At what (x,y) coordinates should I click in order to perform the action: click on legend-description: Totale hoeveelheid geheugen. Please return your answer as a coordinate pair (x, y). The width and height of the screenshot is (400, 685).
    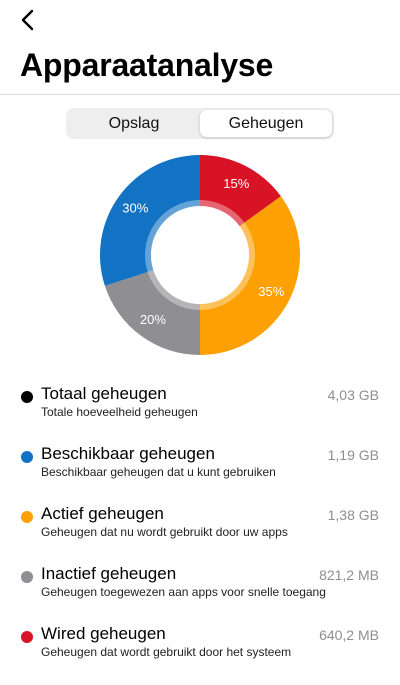
    Looking at the image, I should click on (119, 412).